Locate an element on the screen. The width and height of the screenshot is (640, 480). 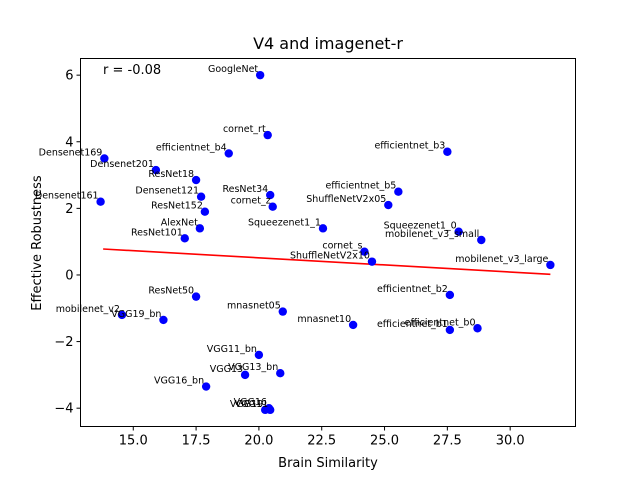
point-label: cornet_s is located at coordinates (342, 246).